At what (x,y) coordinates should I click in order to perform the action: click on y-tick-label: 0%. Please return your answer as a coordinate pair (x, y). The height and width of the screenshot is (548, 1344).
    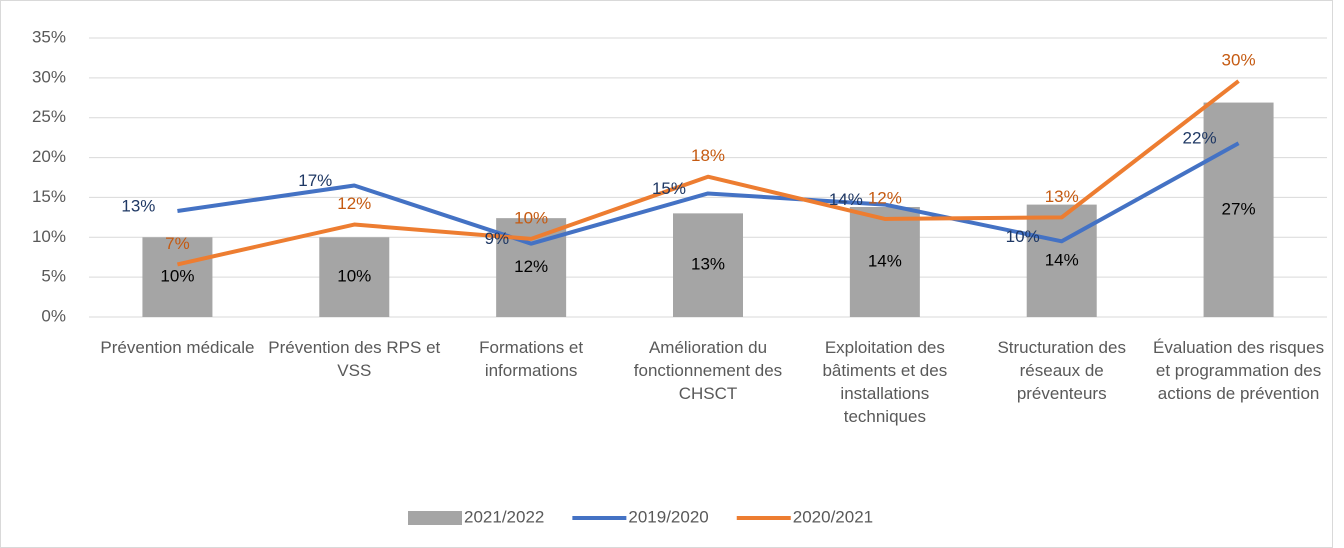
    Looking at the image, I should click on (53, 315).